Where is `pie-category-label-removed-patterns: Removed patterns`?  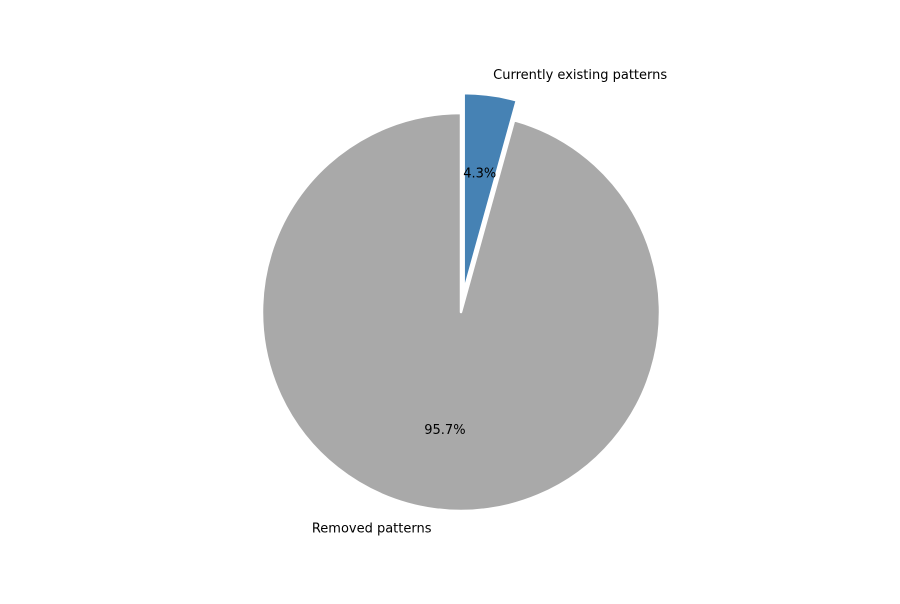
pie-category-label-removed-patterns: Removed patterns is located at coordinates (372, 528).